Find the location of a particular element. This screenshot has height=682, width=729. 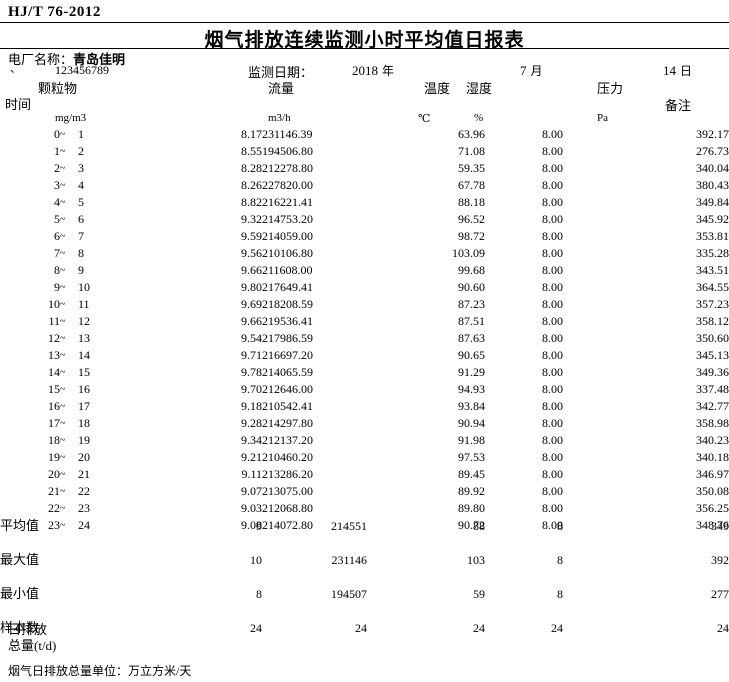

flow-value: 214072.80 is located at coordinates (287, 525).